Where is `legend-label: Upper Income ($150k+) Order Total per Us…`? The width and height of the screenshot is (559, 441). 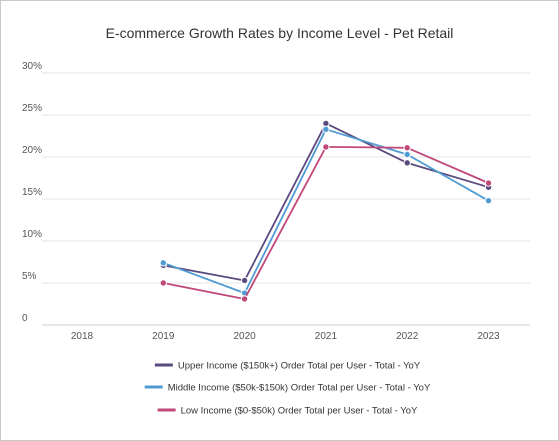 legend-label: Upper Income ($150k+) Order Total per Us… is located at coordinates (299, 366).